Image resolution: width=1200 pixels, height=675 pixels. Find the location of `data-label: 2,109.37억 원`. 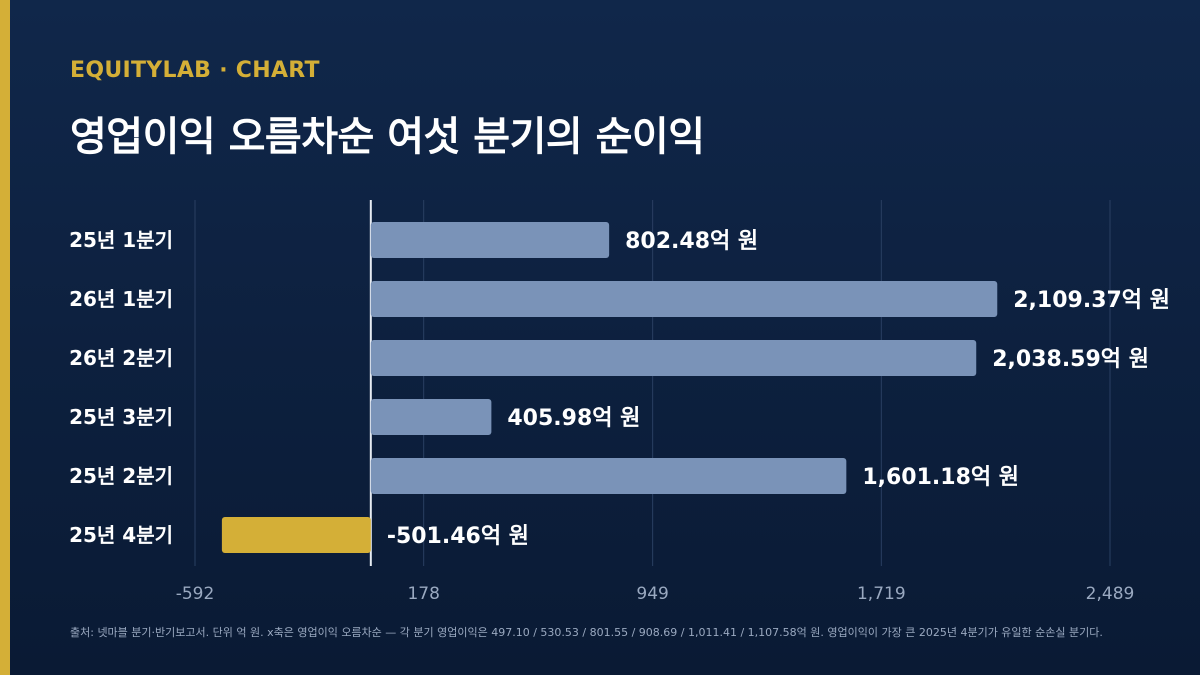

data-label: 2,109.37억 원 is located at coordinates (1091, 300).